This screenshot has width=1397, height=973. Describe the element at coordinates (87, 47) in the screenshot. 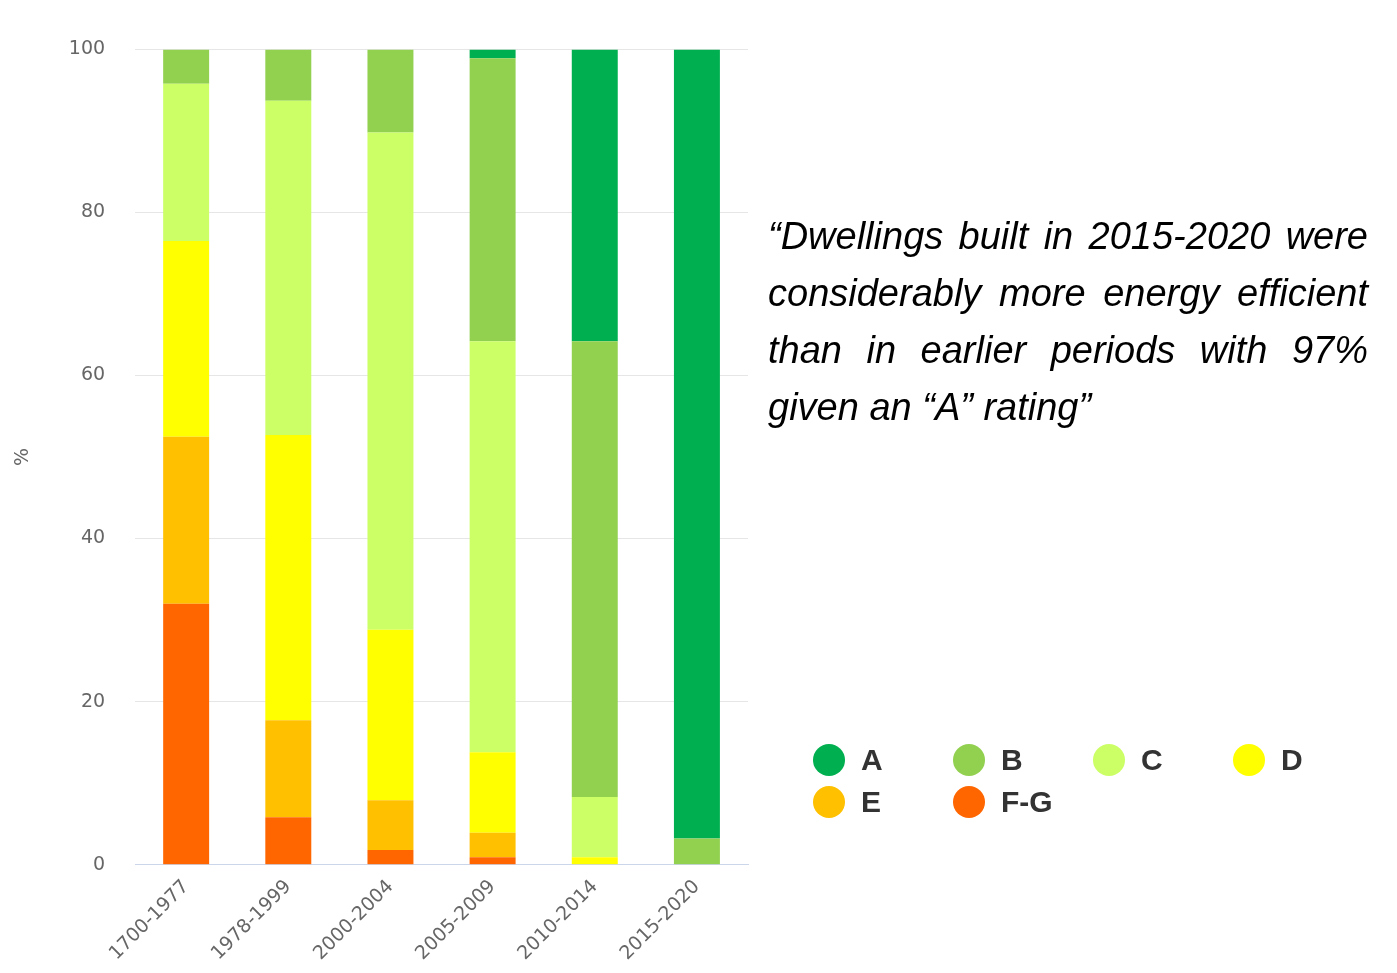

I see `y-tick-label: 100` at that location.